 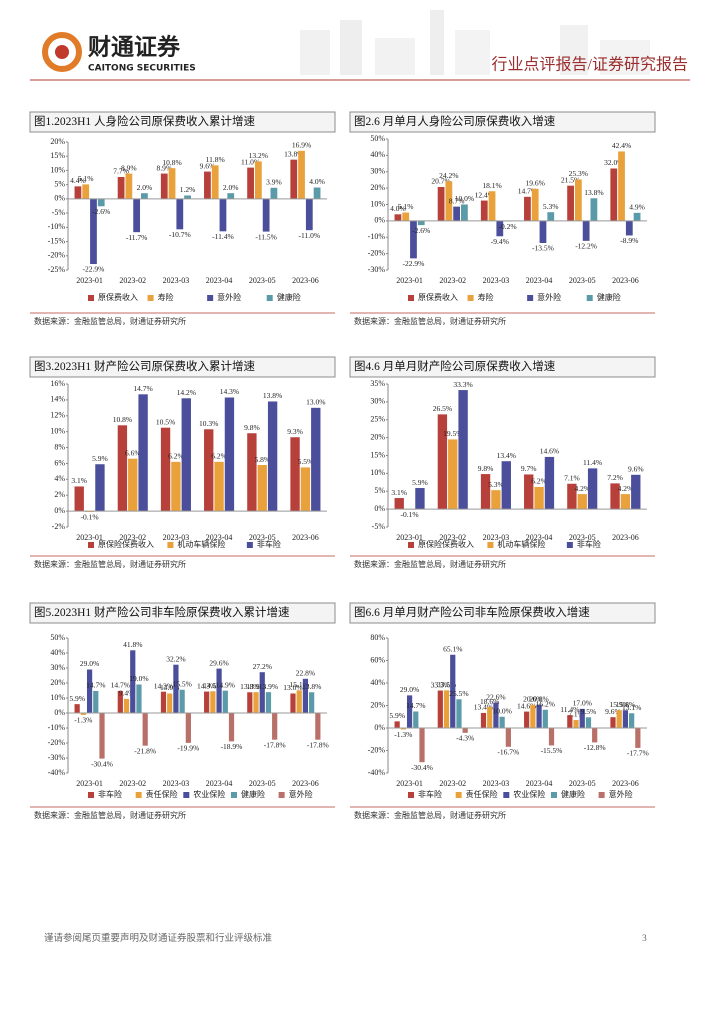 What do you see at coordinates (420, 482) in the screenshot?
I see `data-label: 5.9%` at bounding box center [420, 482].